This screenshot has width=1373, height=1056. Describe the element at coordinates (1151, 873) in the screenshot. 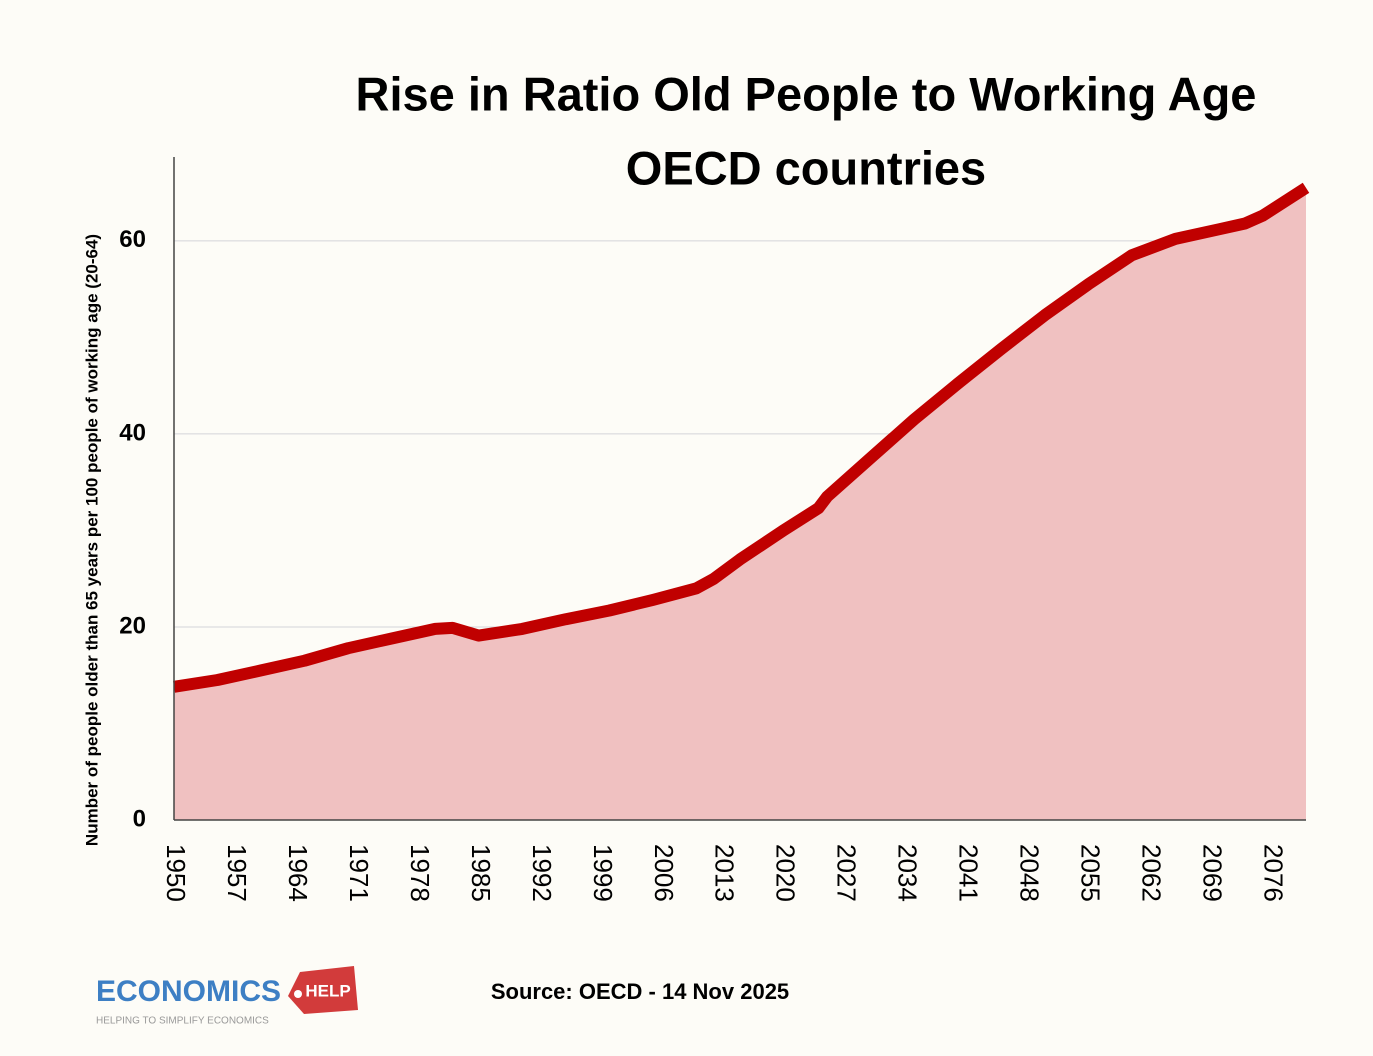

I see `x-tick-label: 2062` at that location.